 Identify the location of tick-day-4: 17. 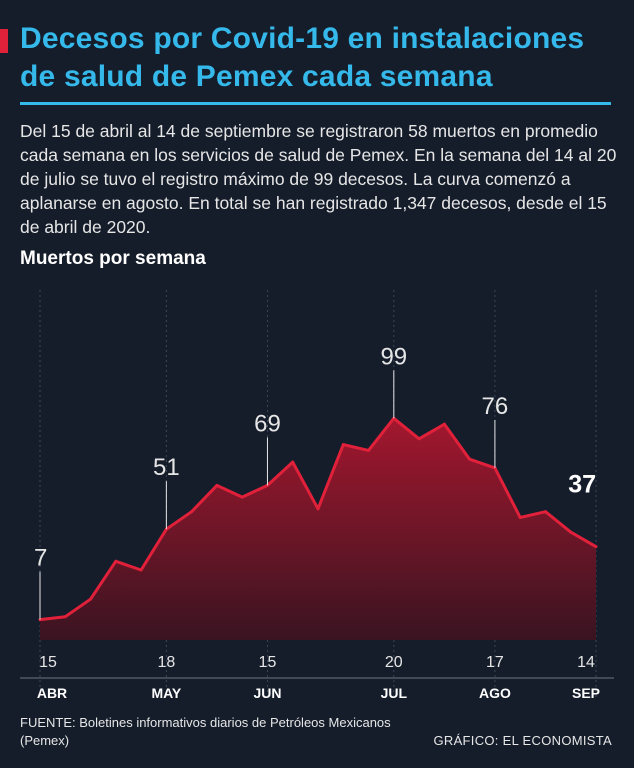
(495, 662).